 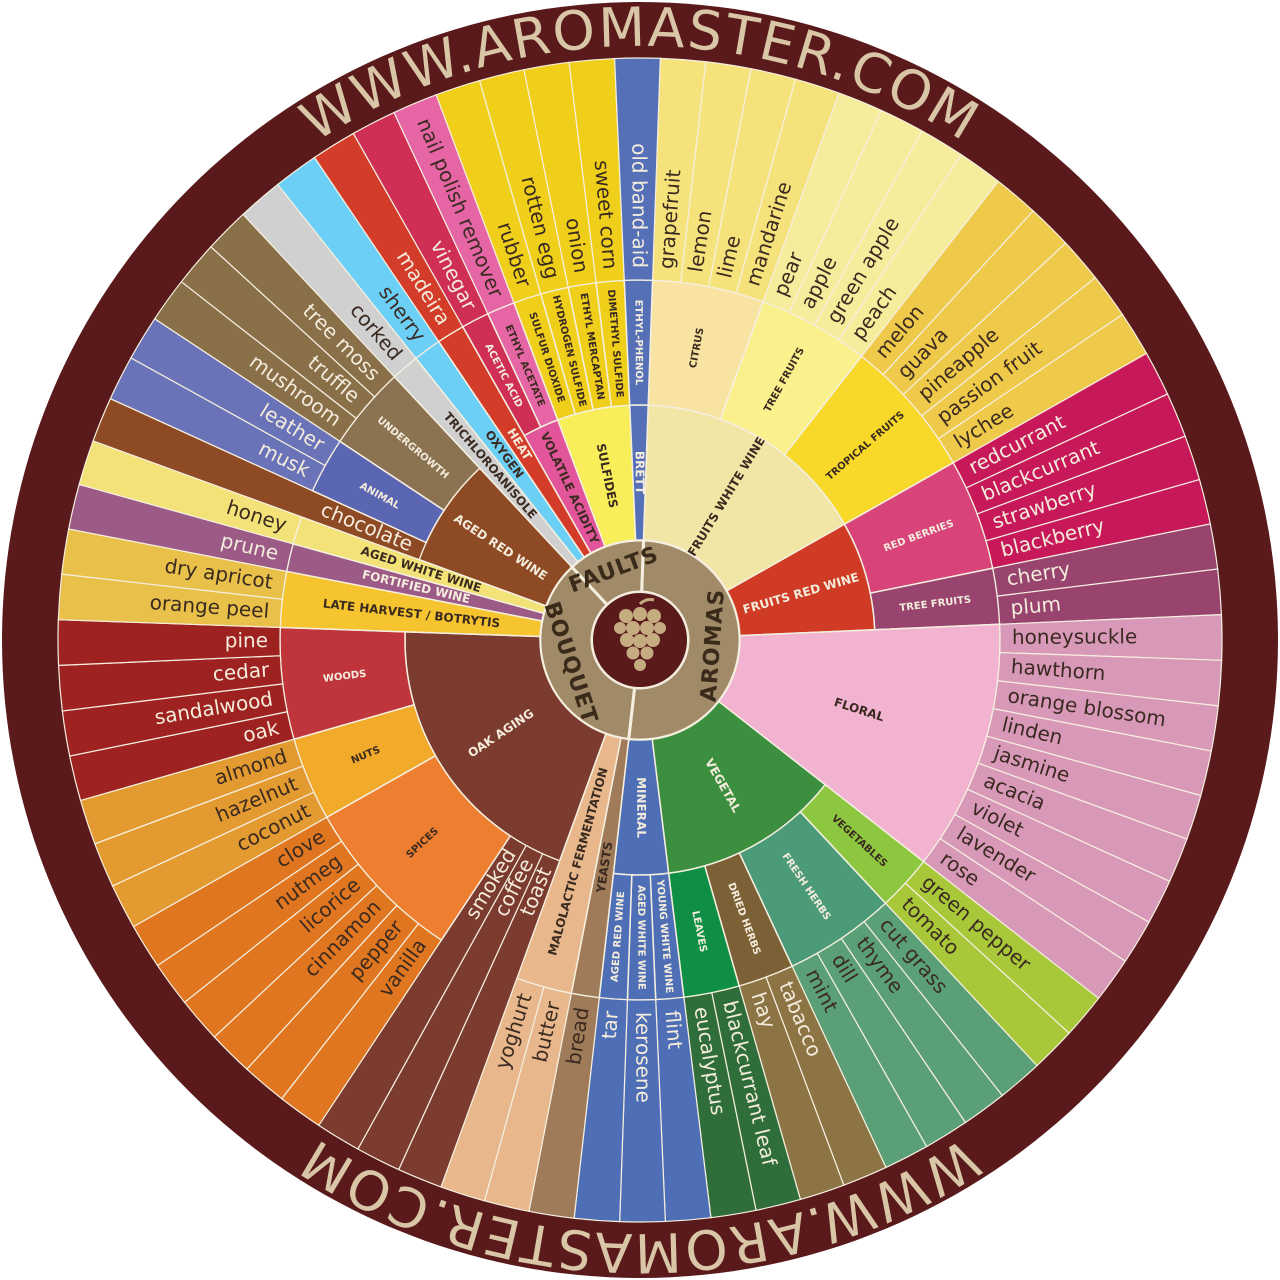 I want to click on category-label: BRETT, so click(x=640, y=473).